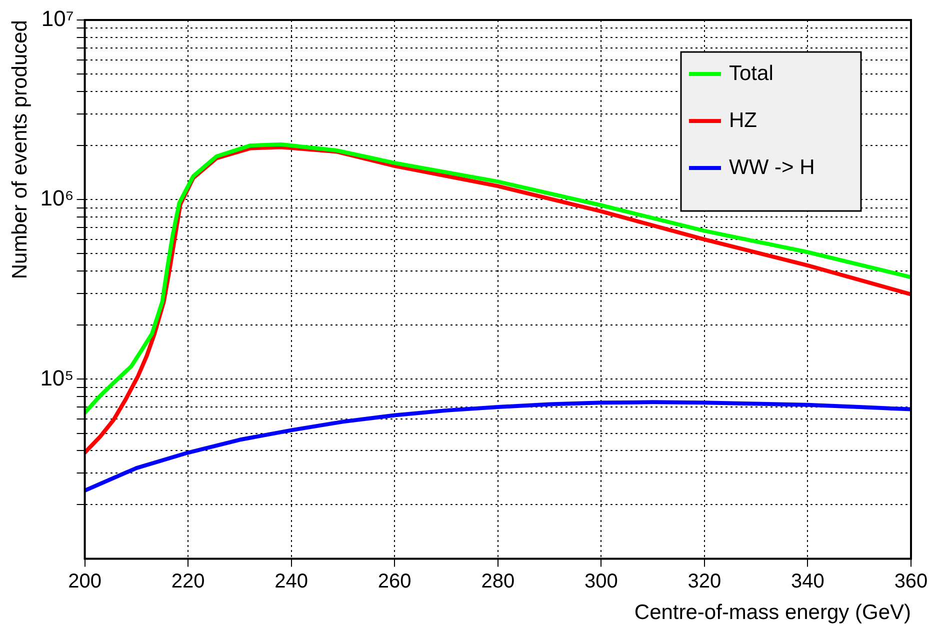 This screenshot has width=935, height=632. Describe the element at coordinates (498, 581) in the screenshot. I see `x-tick-label: 280` at that location.